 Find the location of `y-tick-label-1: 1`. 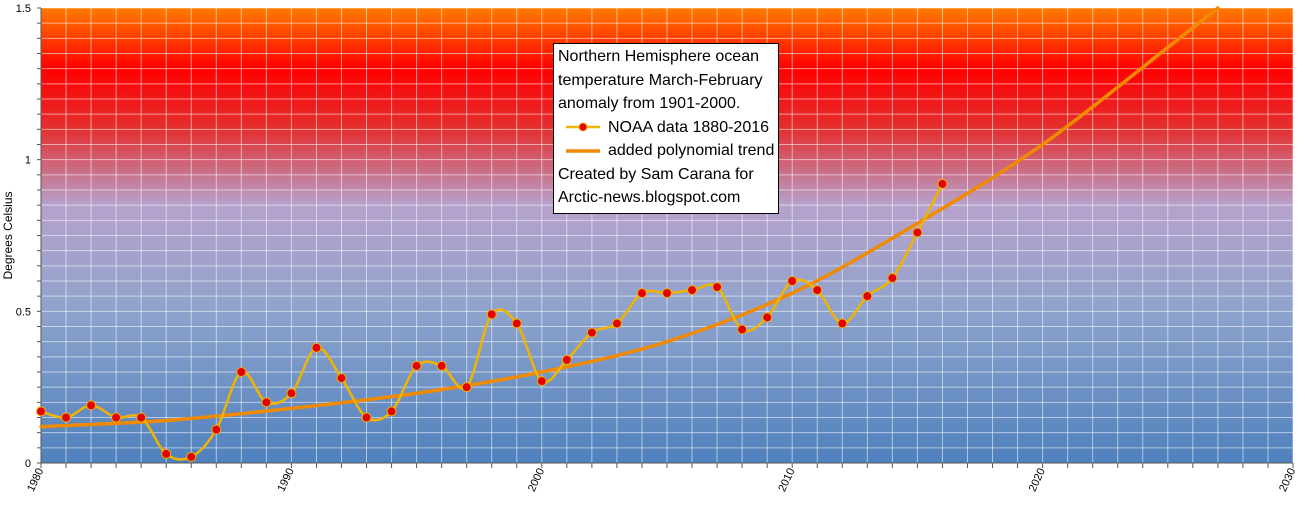

y-tick-label-1: 1 is located at coordinates (28, 161).